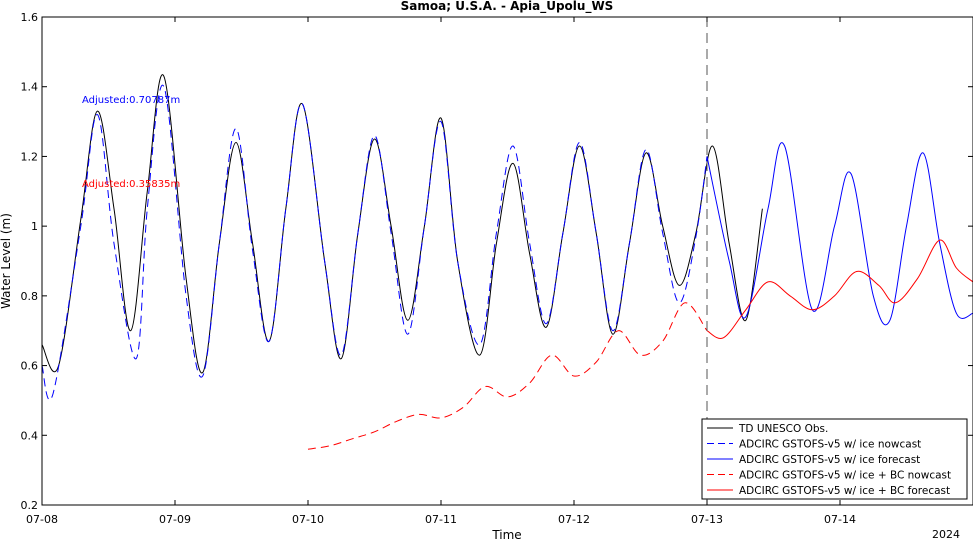 This screenshot has width=973, height=541. Describe the element at coordinates (308, 519) in the screenshot. I see `x-tick-label: 07-10` at that location.